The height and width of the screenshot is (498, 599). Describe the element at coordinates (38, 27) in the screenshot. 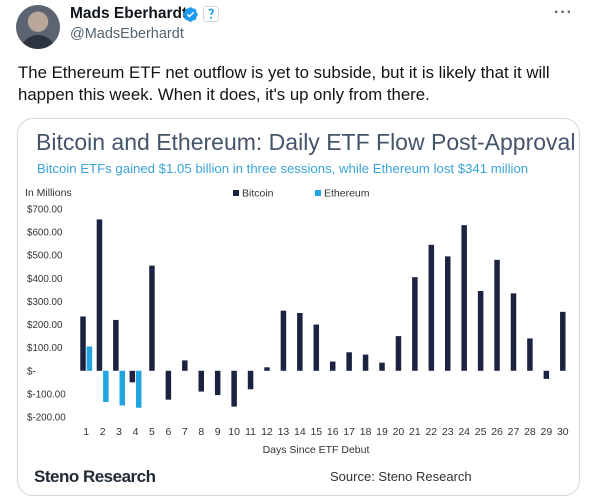

I see `avatar` at that location.